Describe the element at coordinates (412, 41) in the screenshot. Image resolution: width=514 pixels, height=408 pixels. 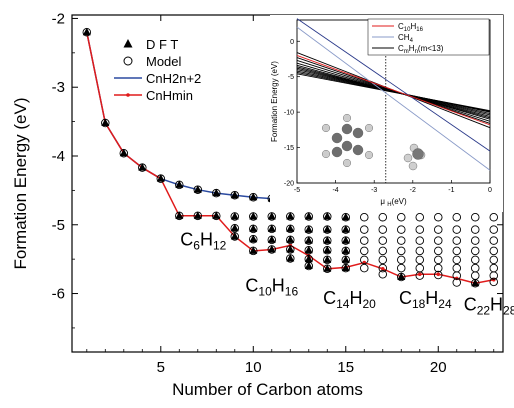
I see `inset-legend-sub: 4` at that location.